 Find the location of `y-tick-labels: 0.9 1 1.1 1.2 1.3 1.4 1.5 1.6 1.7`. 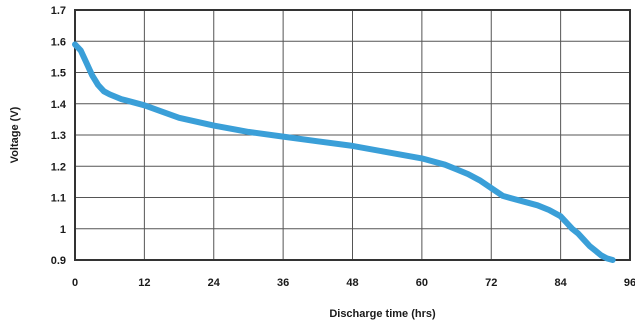

y-tick-labels: 0.9 1 1.1 1.2 1.3 1.4 1.5 1.6 1.7 is located at coordinates (59, 136).